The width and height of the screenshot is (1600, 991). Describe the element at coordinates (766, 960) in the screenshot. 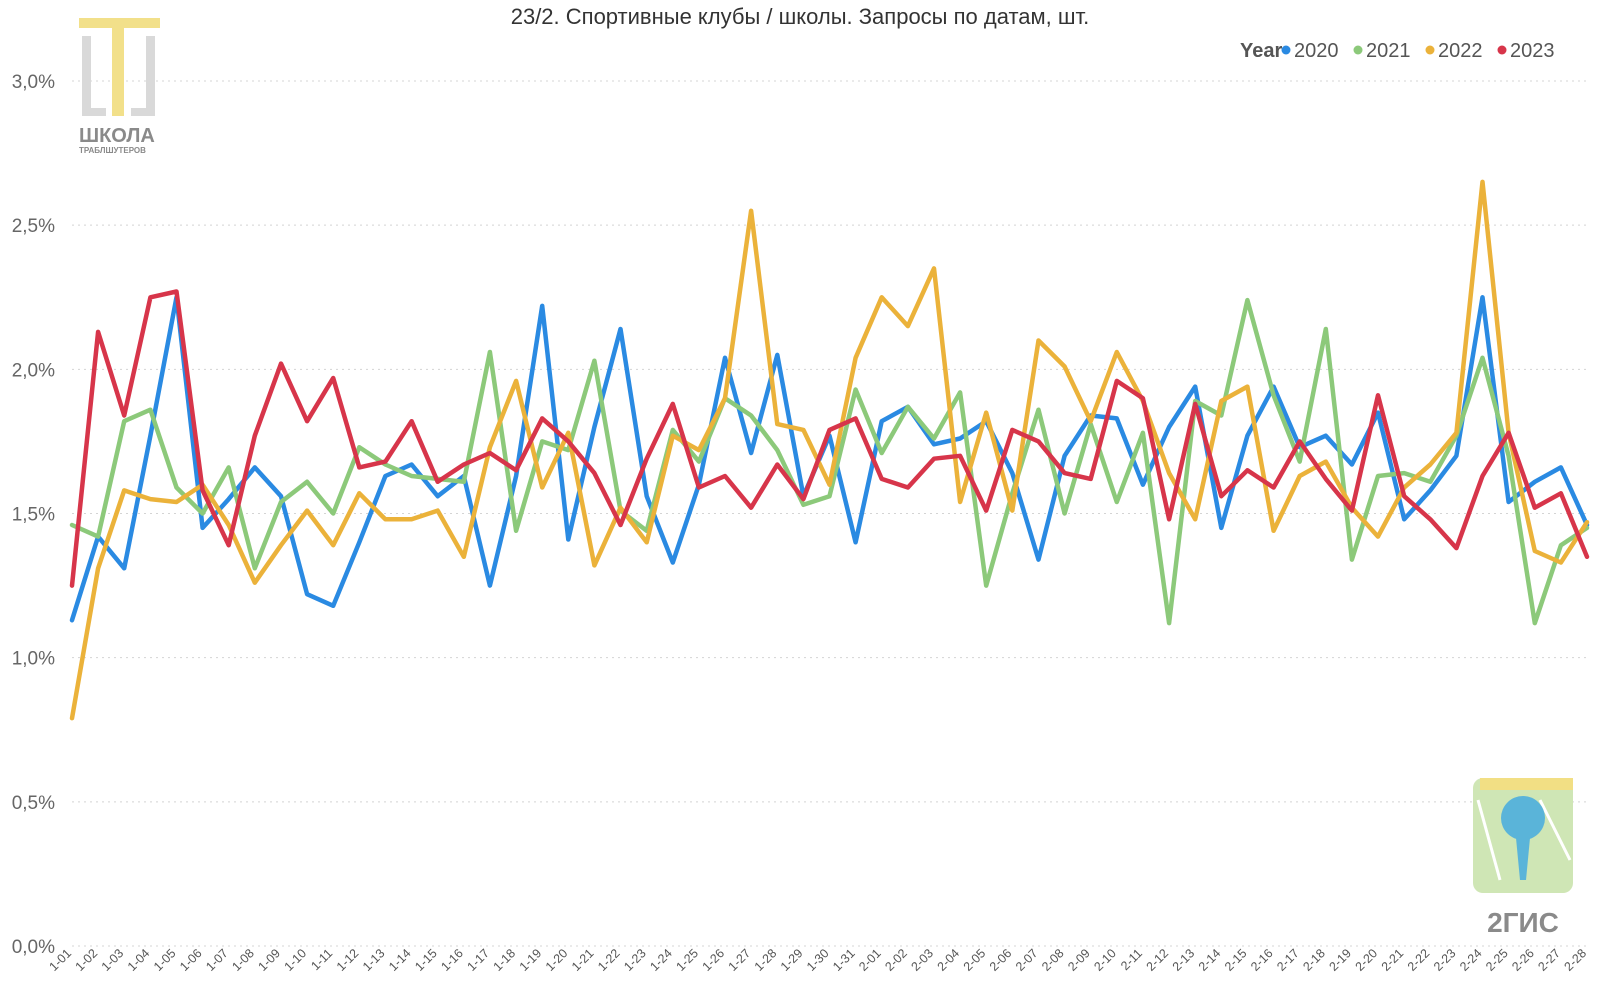

I see `x-tick-label: 1-28` at that location.